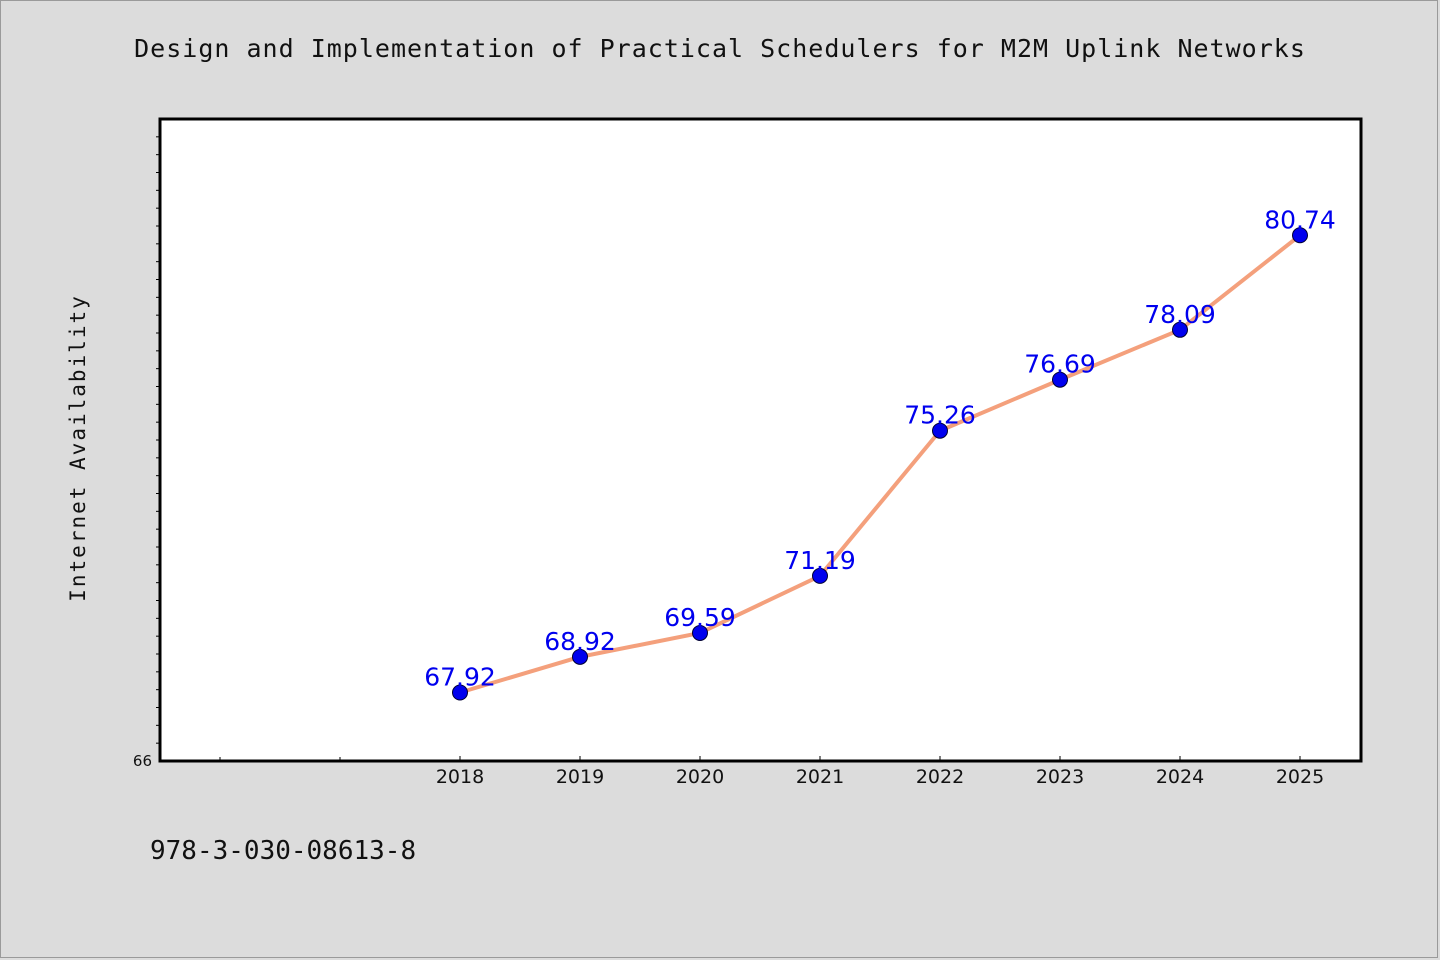 The width and height of the screenshot is (1440, 960). What do you see at coordinates (1060, 364) in the screenshot?
I see `data-label: 76.69` at bounding box center [1060, 364].